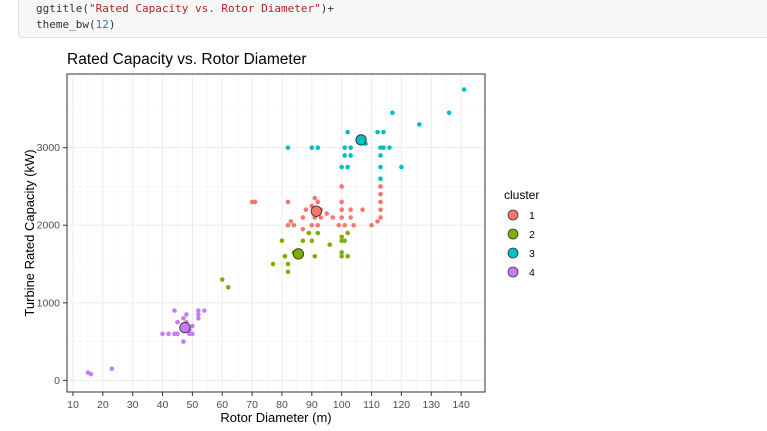 This screenshot has height=431, width=767. Describe the element at coordinates (532, 254) in the screenshot. I see `legend-label-cluster-3: 3` at that location.